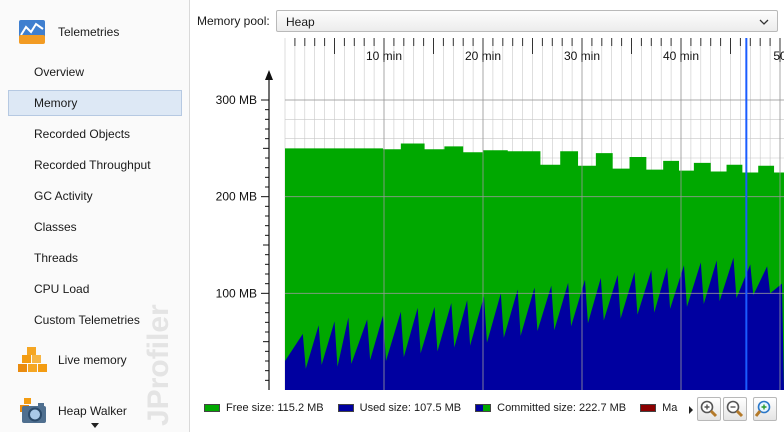  Describe the element at coordinates (275, 408) in the screenshot. I see `legend-label: Free size: 115.2 MB` at that location.